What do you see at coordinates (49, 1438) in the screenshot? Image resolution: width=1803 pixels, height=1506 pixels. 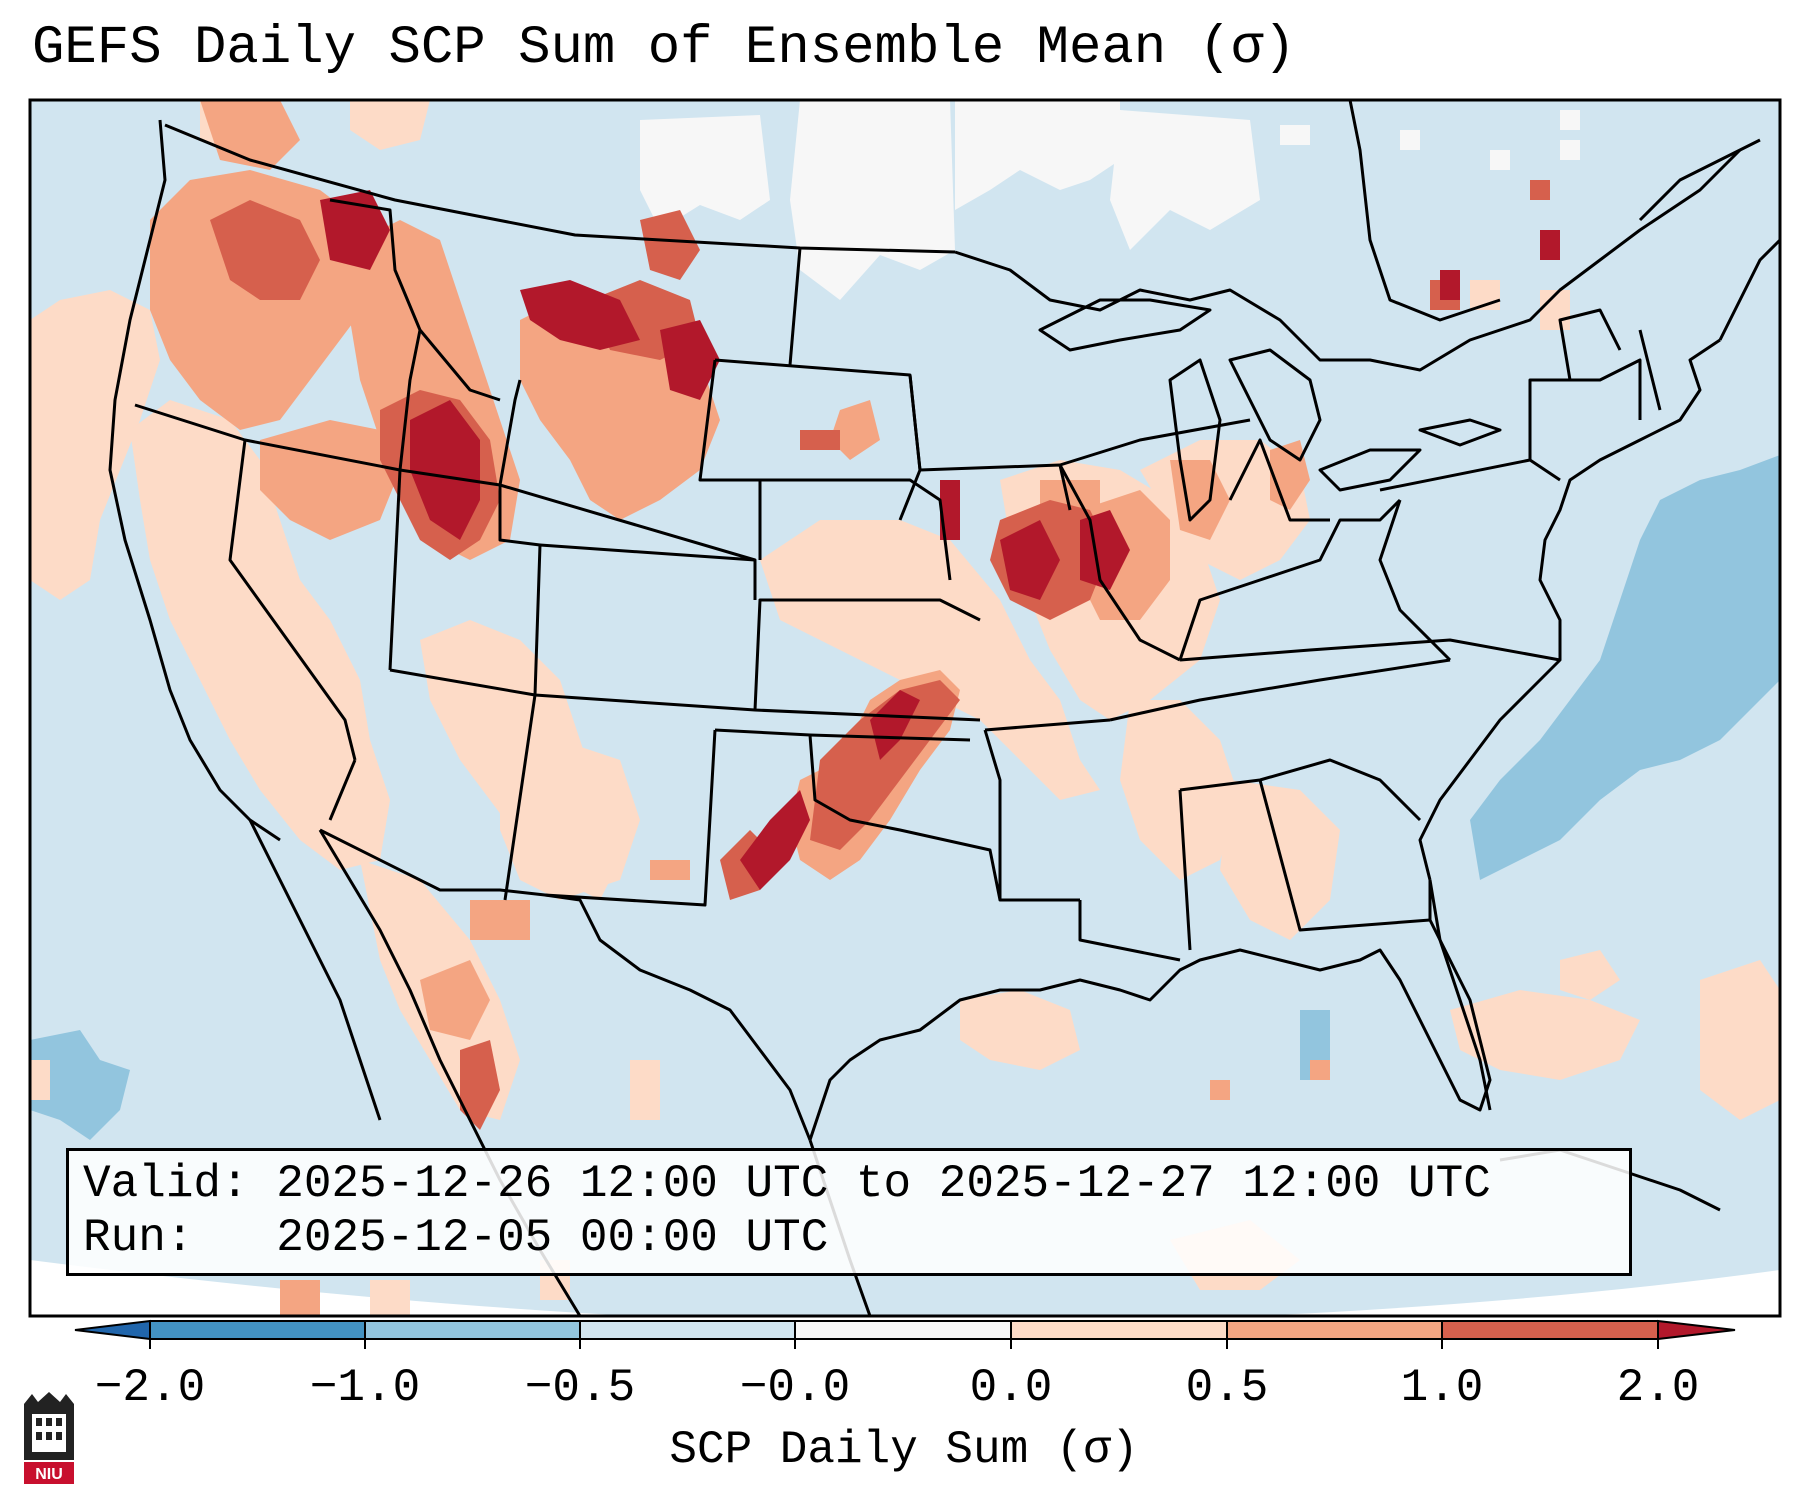 I see `niu-logo: NIU` at bounding box center [49, 1438].